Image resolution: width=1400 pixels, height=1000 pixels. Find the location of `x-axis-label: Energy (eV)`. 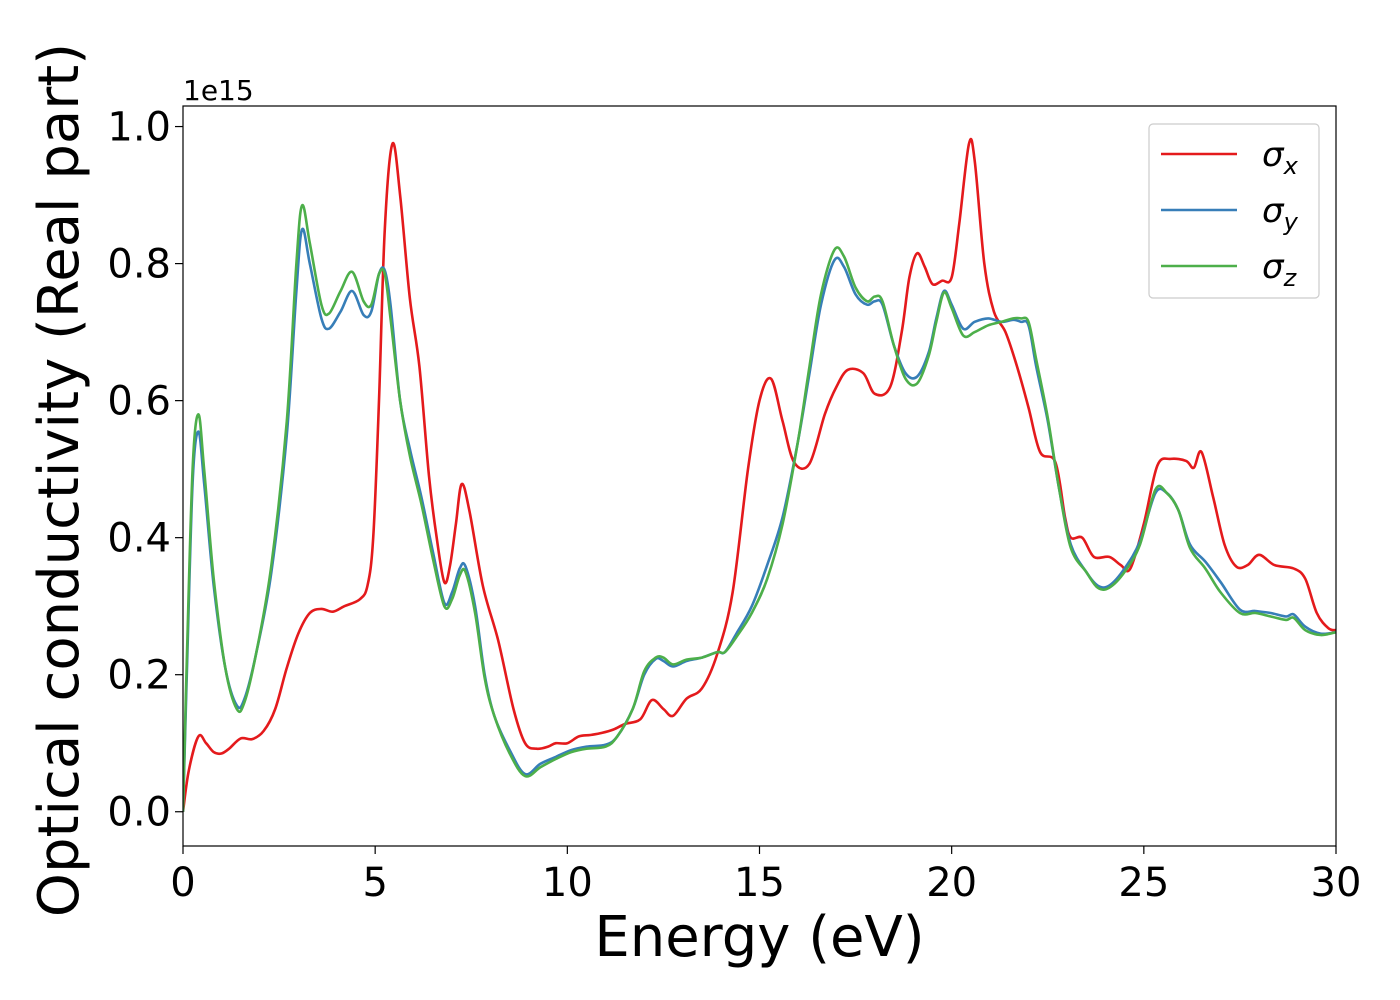

x-axis-label: Energy (eV) is located at coordinates (759, 937).